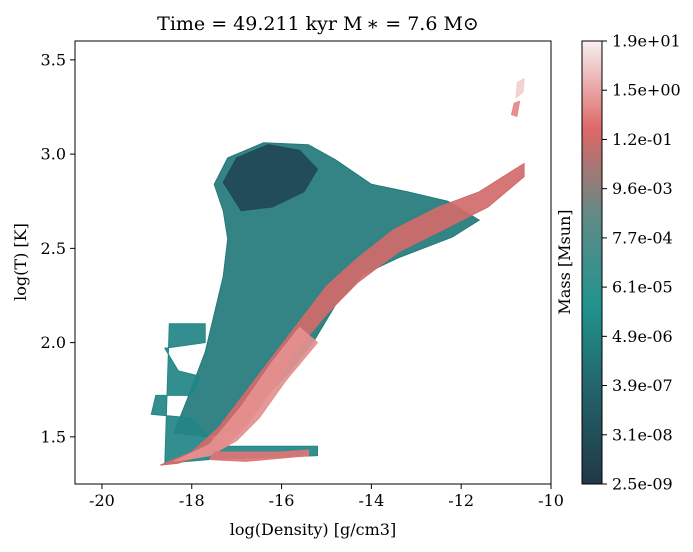 The height and width of the screenshot is (552, 693). I want to click on colorbar-tick-label: 7.7e-04, so click(642, 237).